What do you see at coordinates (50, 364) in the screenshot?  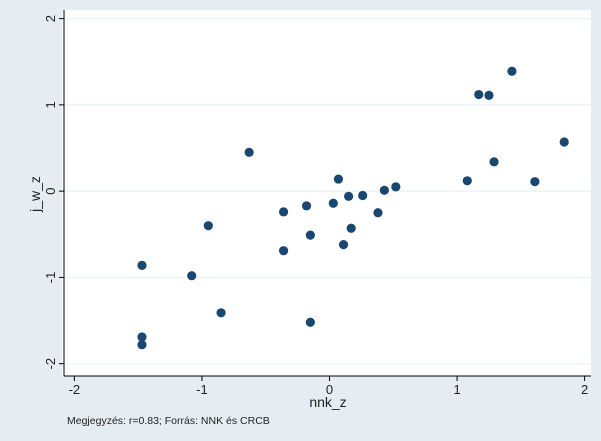 I see `y-tick-label: -2` at bounding box center [50, 364].